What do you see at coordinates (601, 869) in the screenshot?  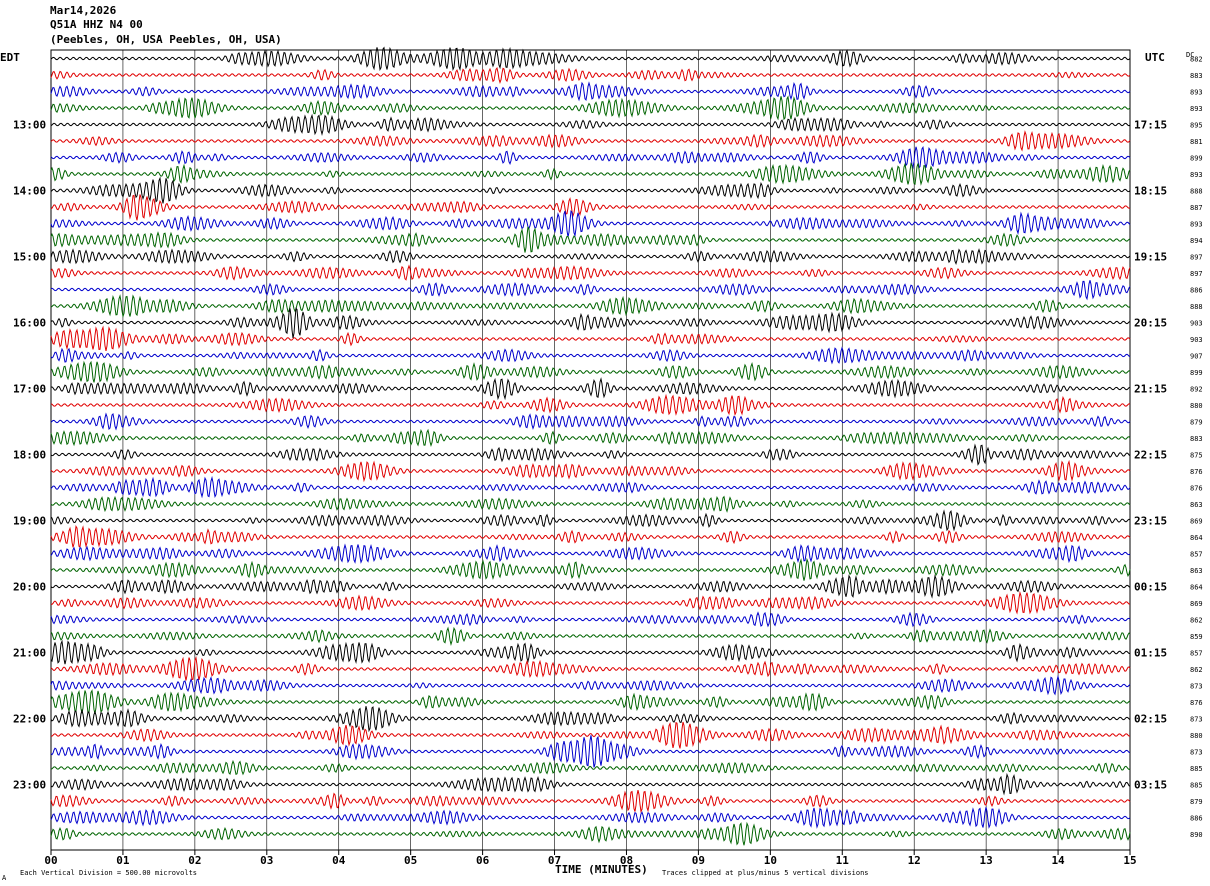 I see `x-axis-title: TIME (MINUTES)` at bounding box center [601, 869].